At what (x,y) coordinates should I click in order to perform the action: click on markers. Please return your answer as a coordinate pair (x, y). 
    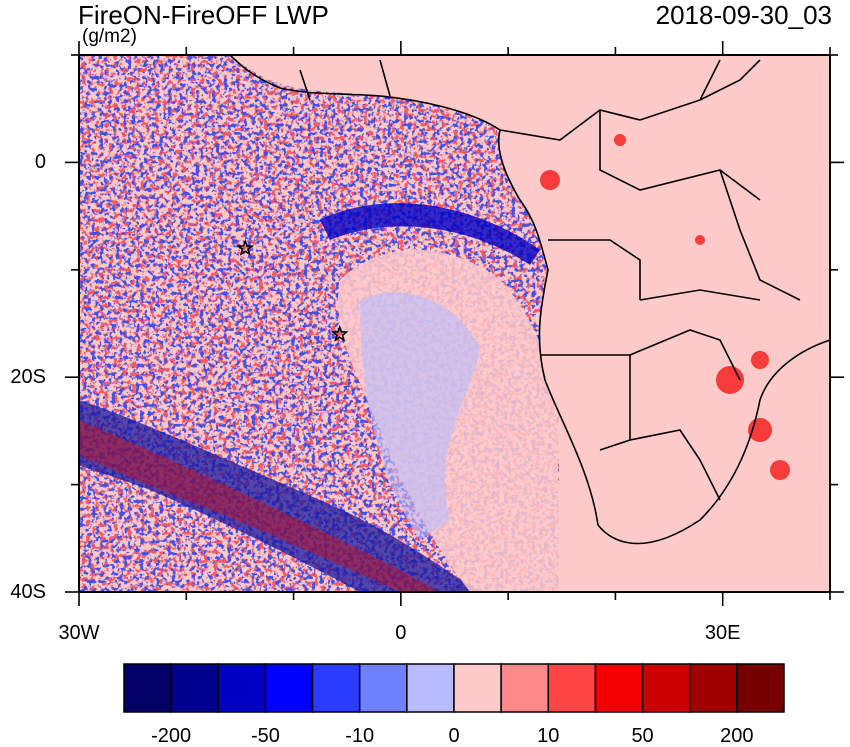
    Looking at the image, I should click on (292, 290).